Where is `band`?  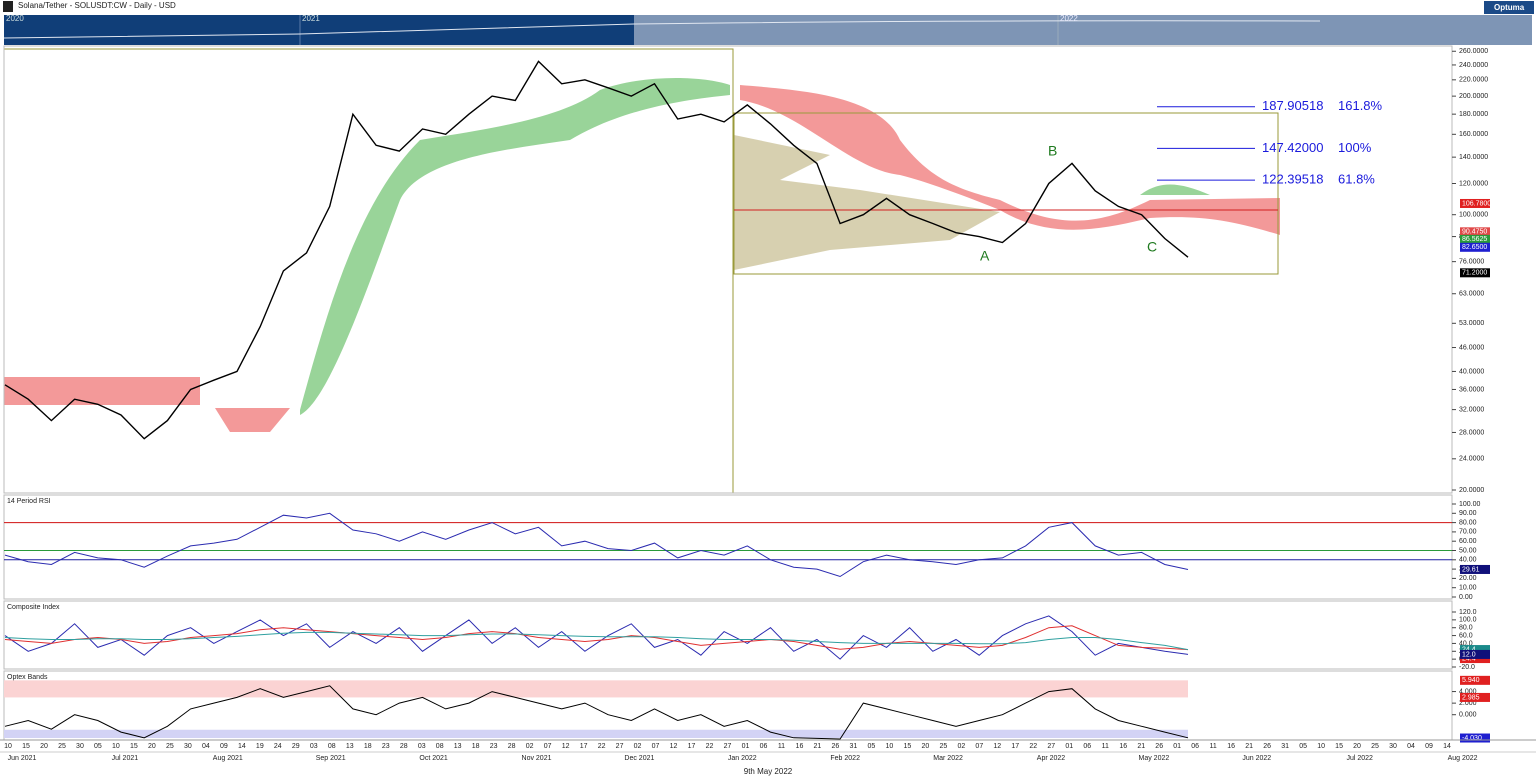
band is located at coordinates (596, 689).